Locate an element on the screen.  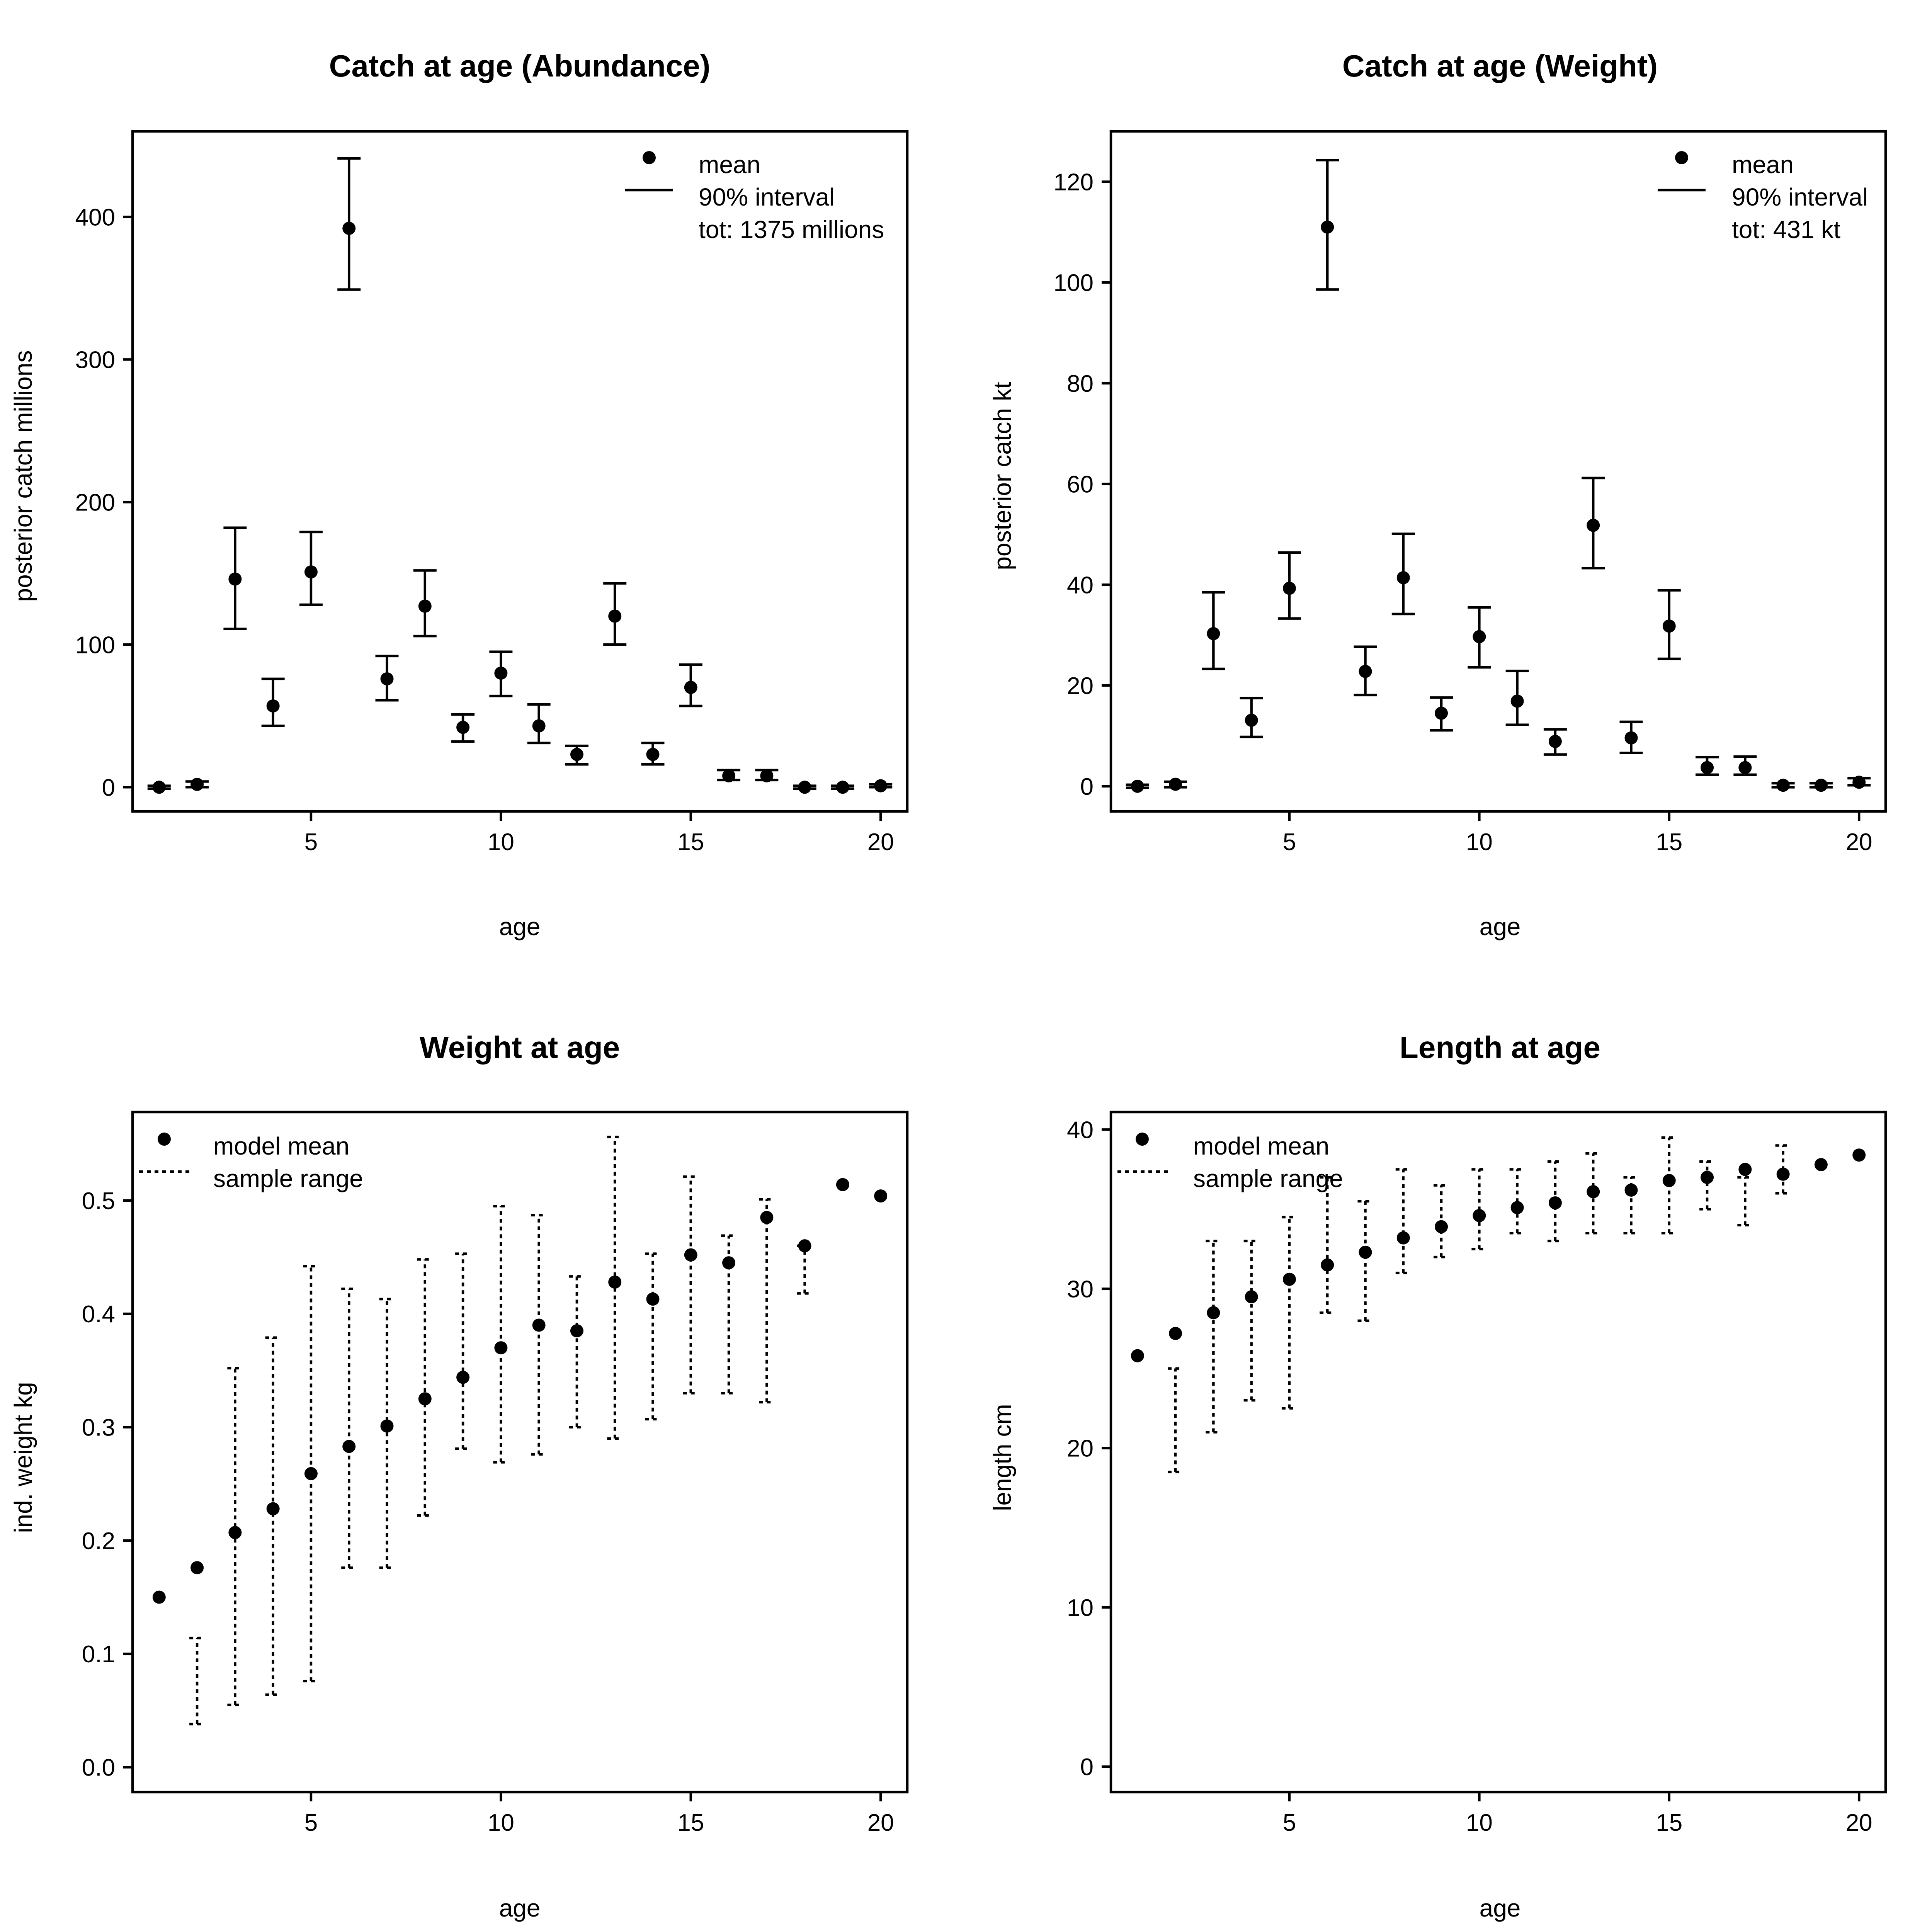
chart-title: Weight at age is located at coordinates (520, 1048).